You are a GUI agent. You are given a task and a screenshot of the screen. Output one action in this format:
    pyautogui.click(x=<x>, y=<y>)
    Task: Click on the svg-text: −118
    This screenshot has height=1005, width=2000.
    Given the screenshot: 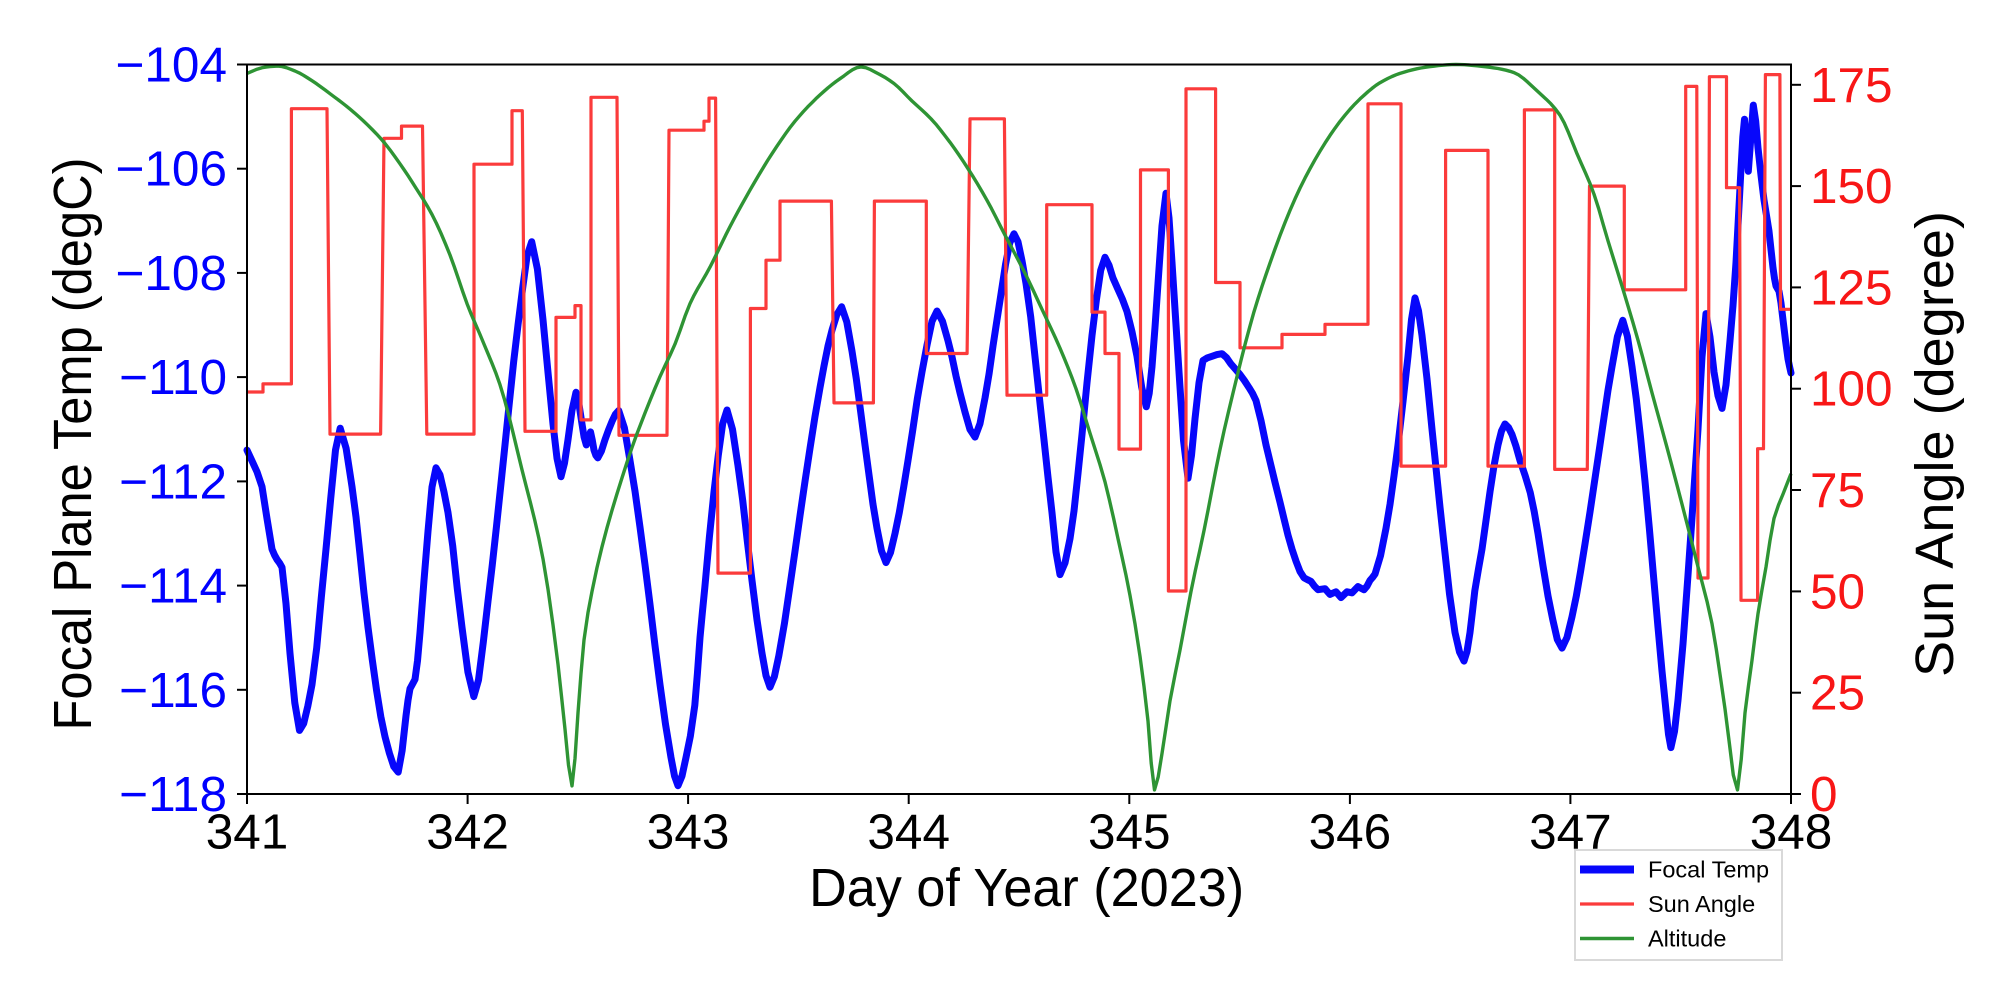 What is the action you would take?
    pyautogui.click(x=173, y=794)
    